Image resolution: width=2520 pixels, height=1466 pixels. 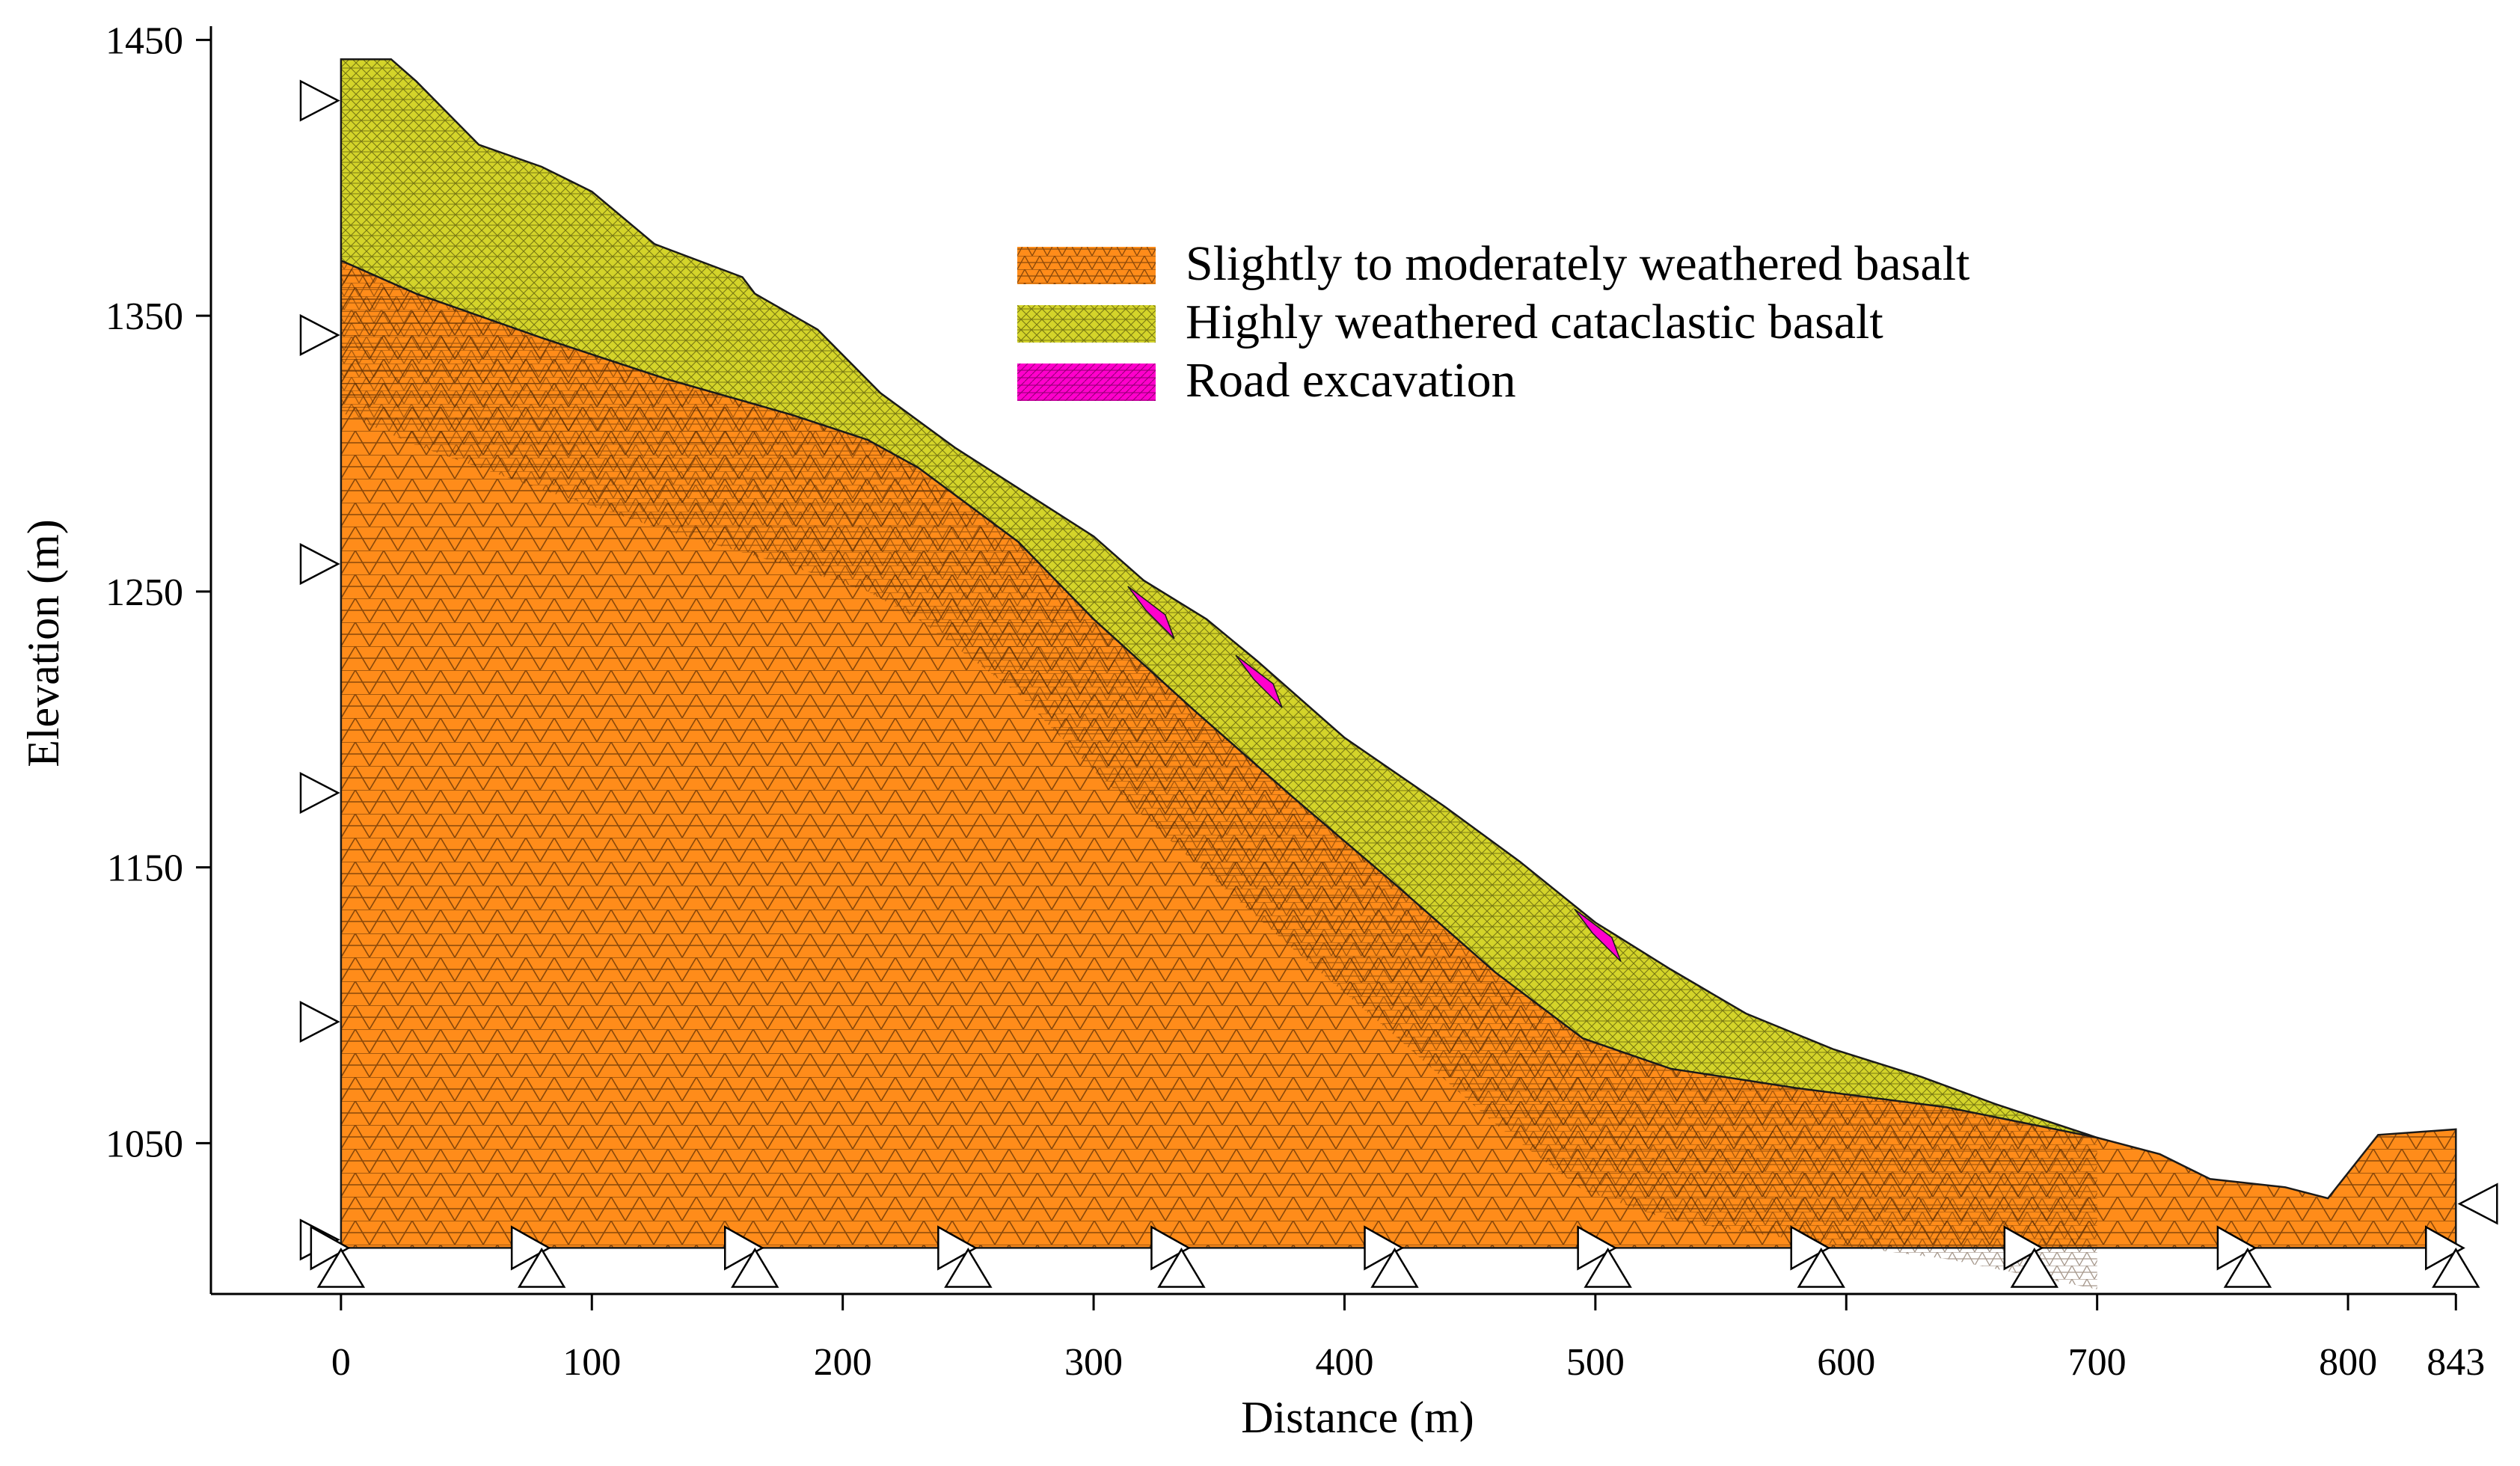 I want to click on legend-label: Slightly to moderately weathered basalt, so click(x=1578, y=263).